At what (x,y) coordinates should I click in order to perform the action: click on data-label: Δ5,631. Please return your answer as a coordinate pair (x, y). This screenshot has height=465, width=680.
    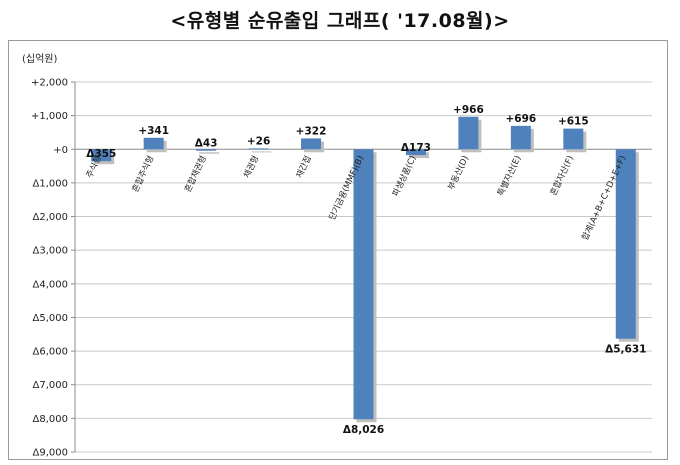
    Looking at the image, I should click on (625, 350).